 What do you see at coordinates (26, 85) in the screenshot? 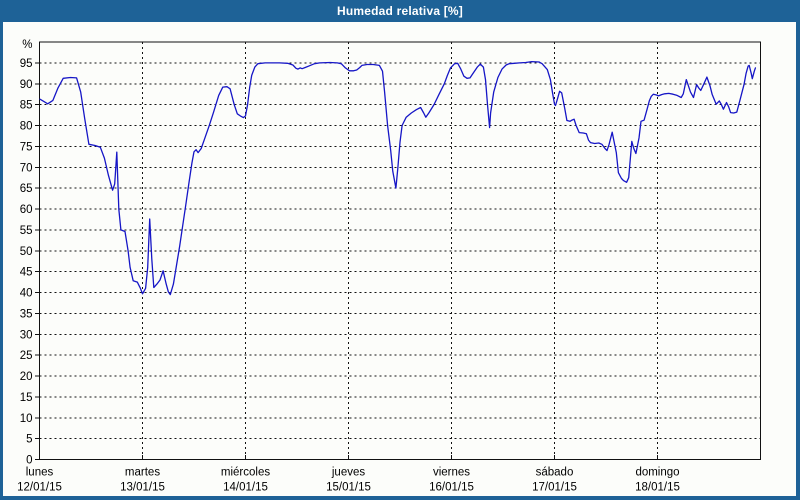
I see `y-axis-label: 90` at bounding box center [26, 85].